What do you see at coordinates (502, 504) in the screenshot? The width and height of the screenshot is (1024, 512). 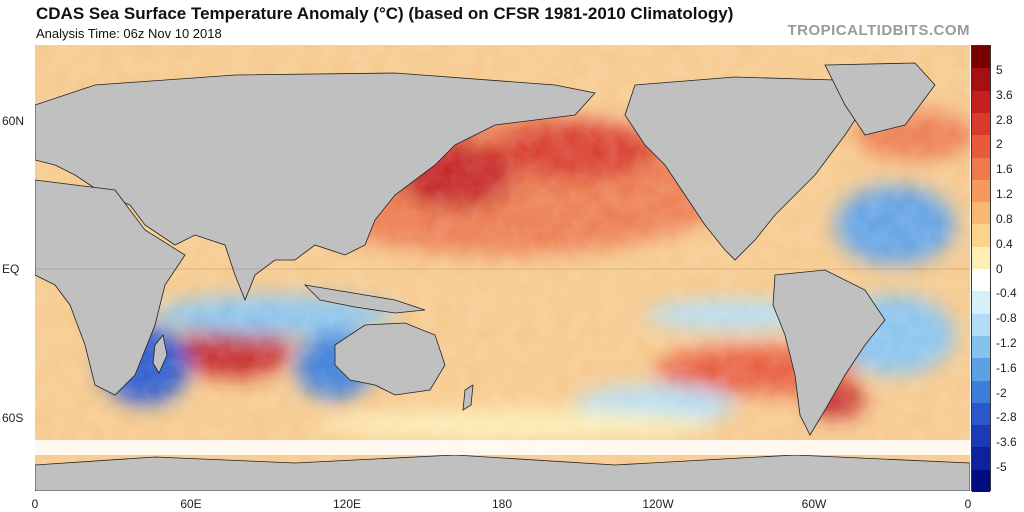 I see `lon-label-180: 180` at bounding box center [502, 504].